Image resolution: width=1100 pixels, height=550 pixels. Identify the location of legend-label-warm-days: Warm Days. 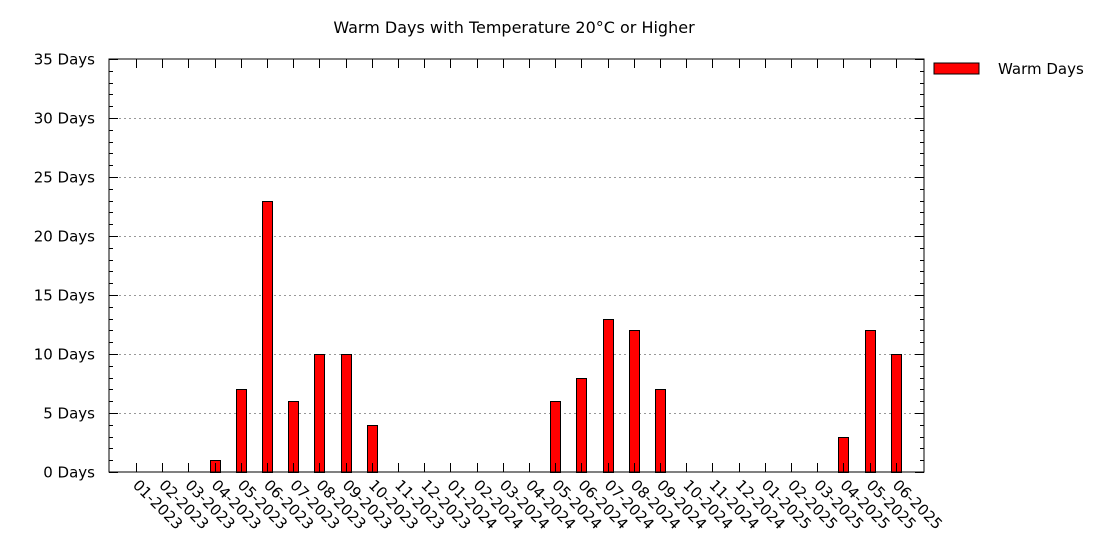
(1041, 69).